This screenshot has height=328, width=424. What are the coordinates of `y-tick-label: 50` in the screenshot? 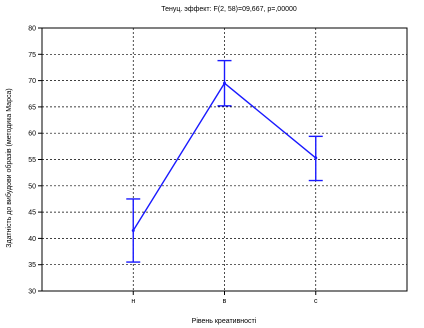 It's located at (32, 186).